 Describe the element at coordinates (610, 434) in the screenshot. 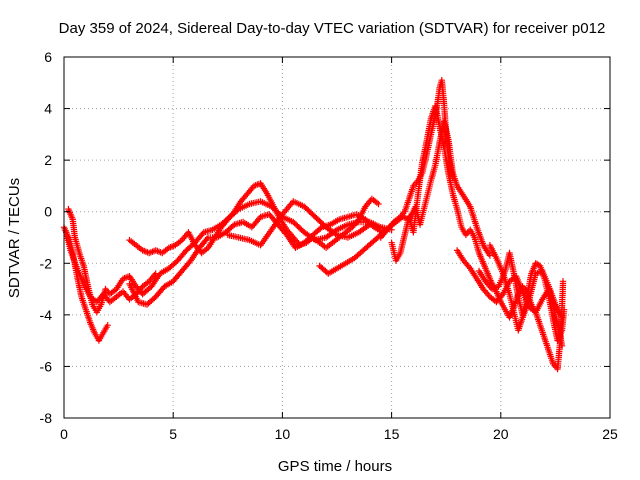

I see `x-tick-label: 25` at that location.